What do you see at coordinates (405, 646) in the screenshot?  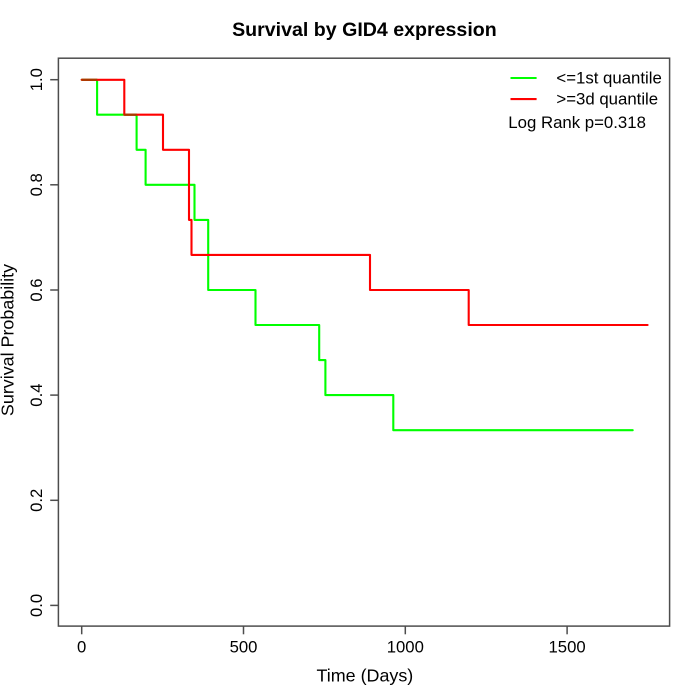 I see `svg-text: 1000` at bounding box center [405, 646].